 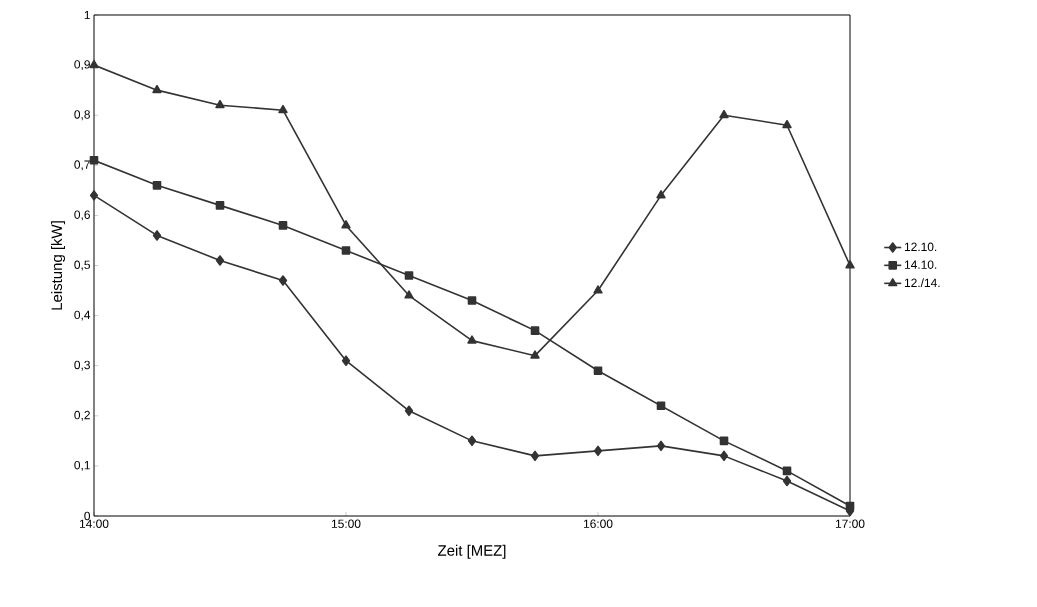 I want to click on x-tick-label: 17:00, so click(x=850, y=523).